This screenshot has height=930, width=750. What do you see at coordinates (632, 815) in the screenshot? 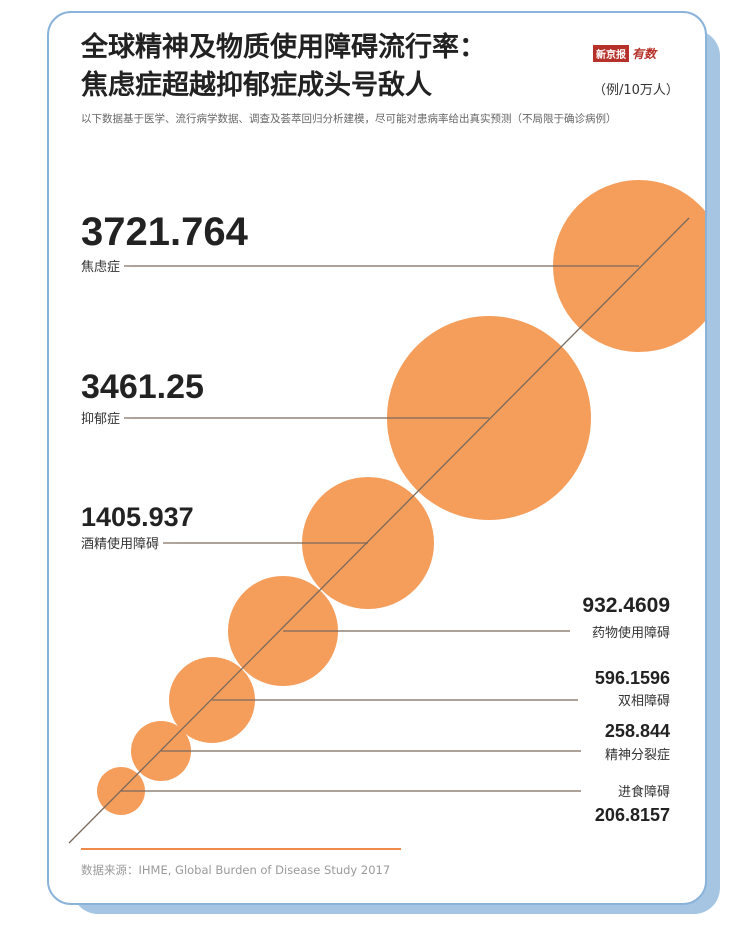
I see `value-label-7: 206.8157` at bounding box center [632, 815].